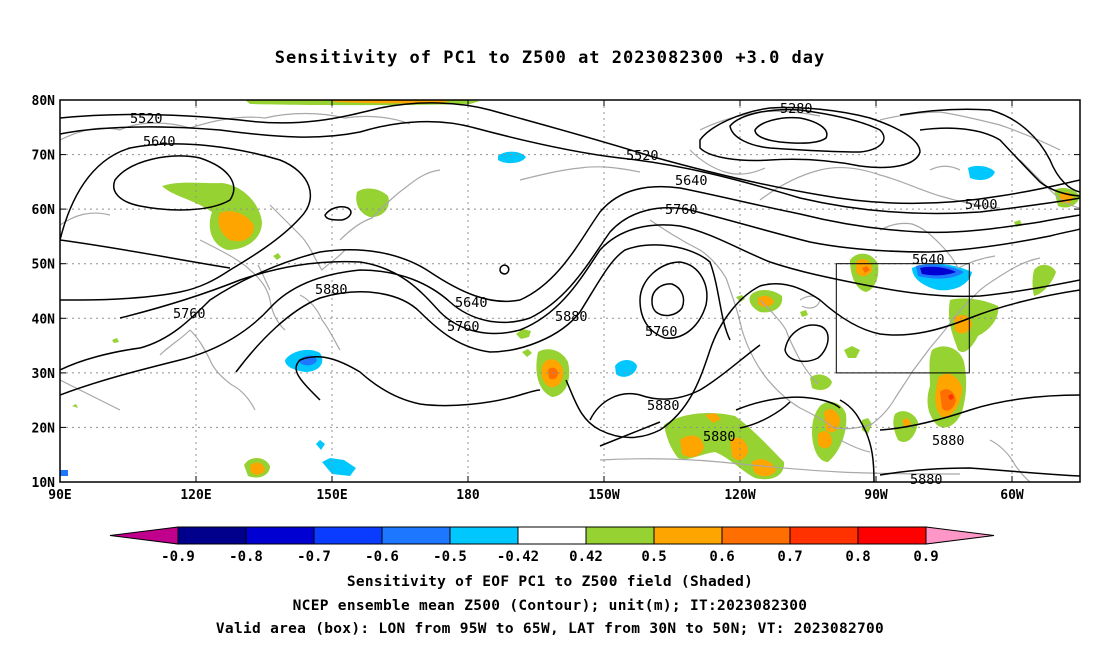  I want to click on colorbar-tick-label: 0.6, so click(721, 557).